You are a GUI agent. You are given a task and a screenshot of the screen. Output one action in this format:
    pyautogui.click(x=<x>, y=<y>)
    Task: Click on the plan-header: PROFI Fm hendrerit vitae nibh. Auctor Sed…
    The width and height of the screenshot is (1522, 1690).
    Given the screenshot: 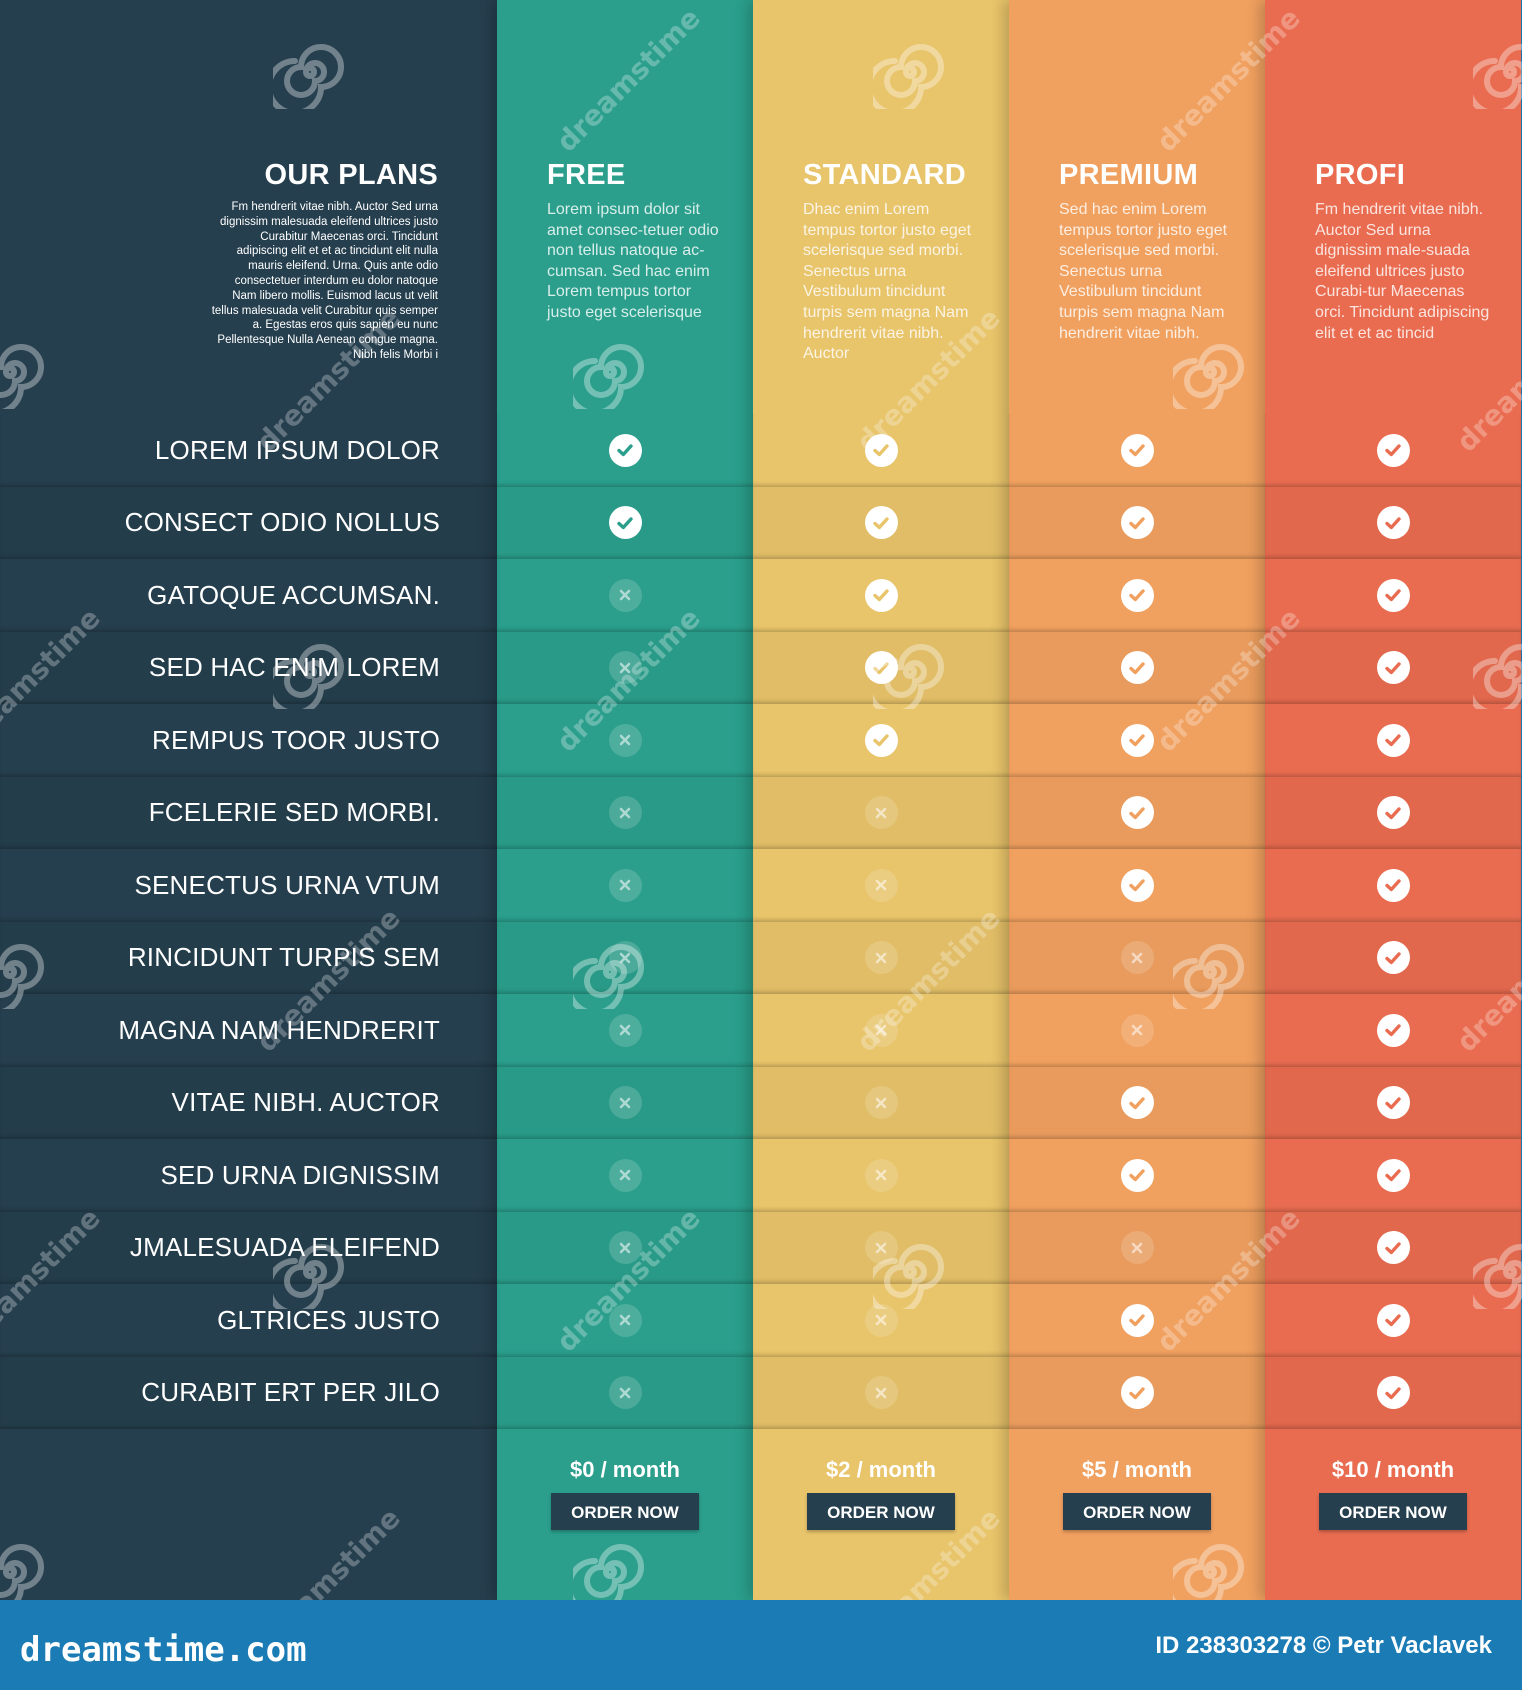 What is the action you would take?
    pyautogui.click(x=1393, y=207)
    